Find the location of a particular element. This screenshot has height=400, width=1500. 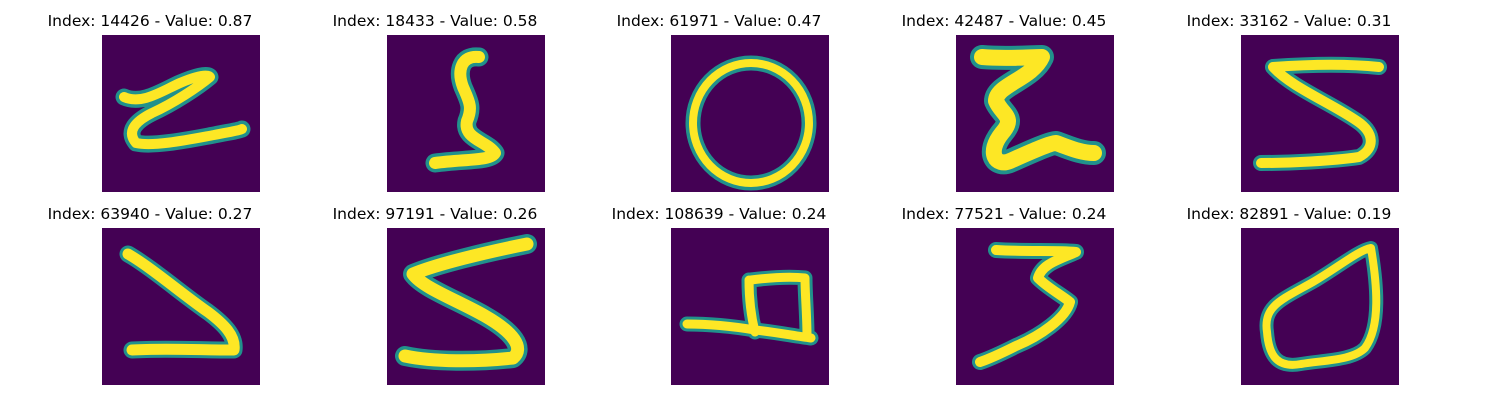

glyph-e-blob is located at coordinates (1038, 110).